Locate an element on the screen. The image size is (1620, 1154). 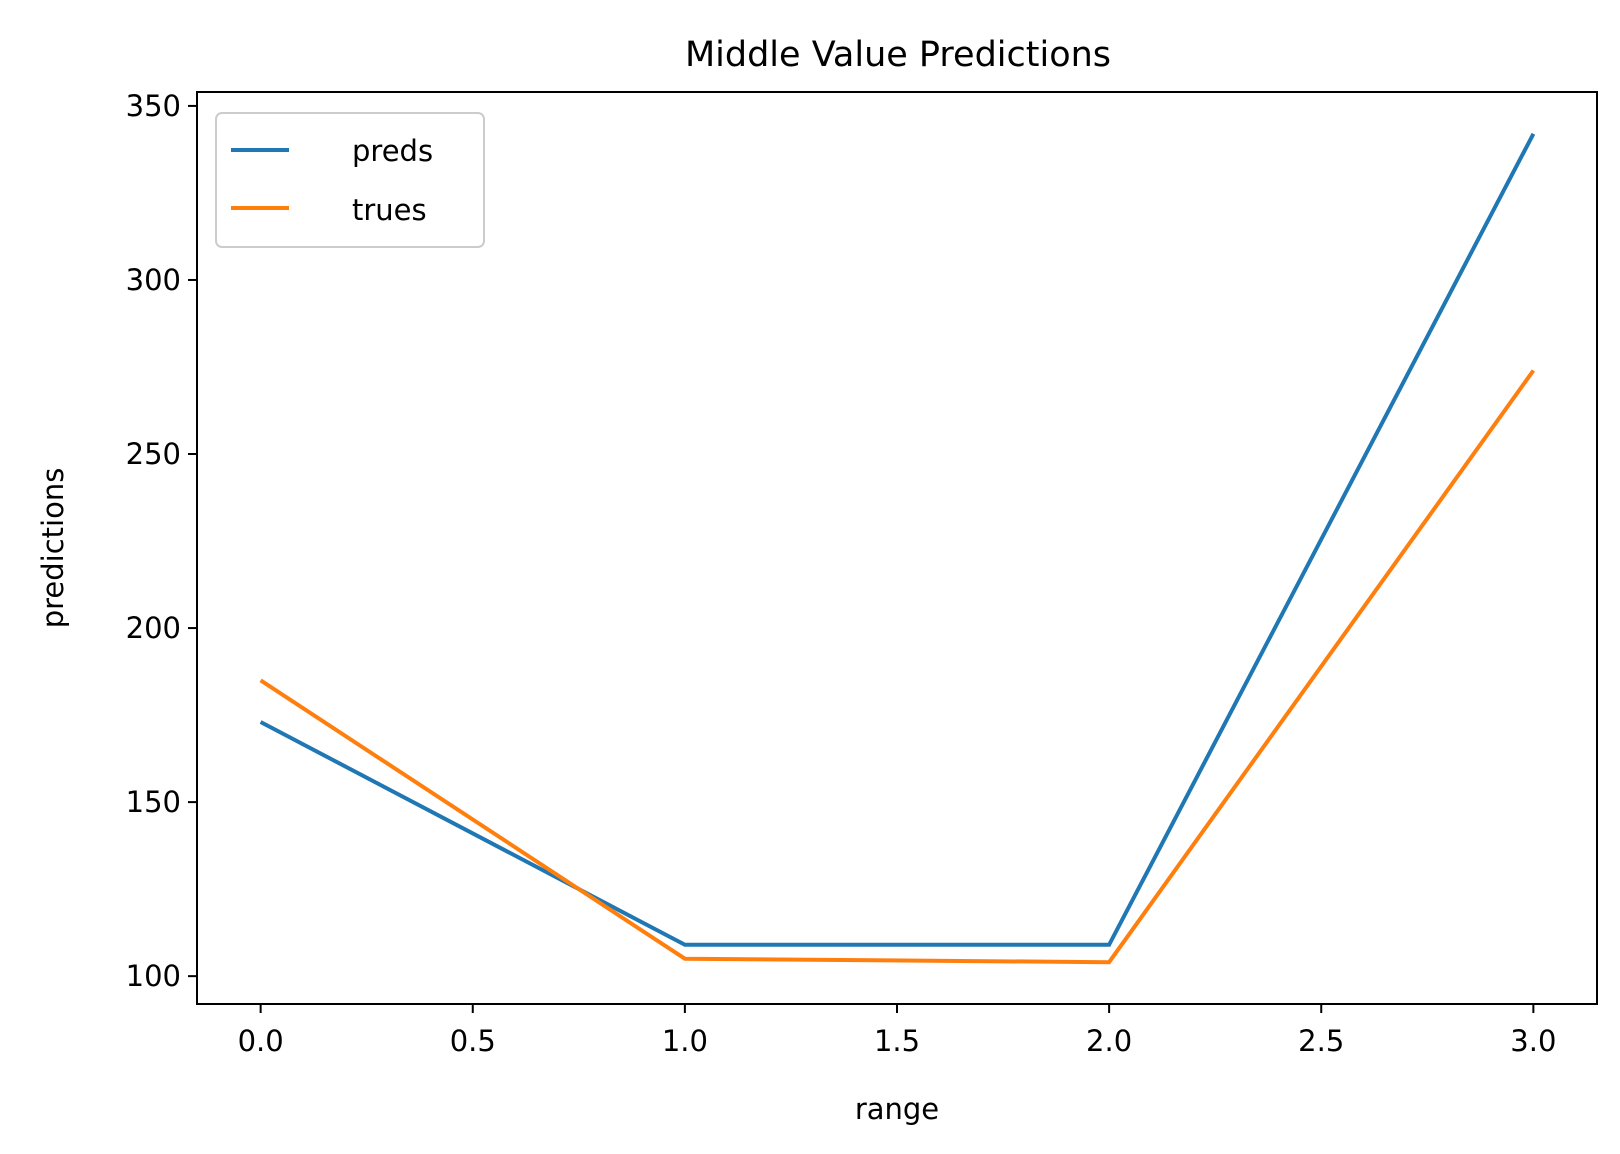
chart-title: Middle Value Predictions is located at coordinates (898, 55).